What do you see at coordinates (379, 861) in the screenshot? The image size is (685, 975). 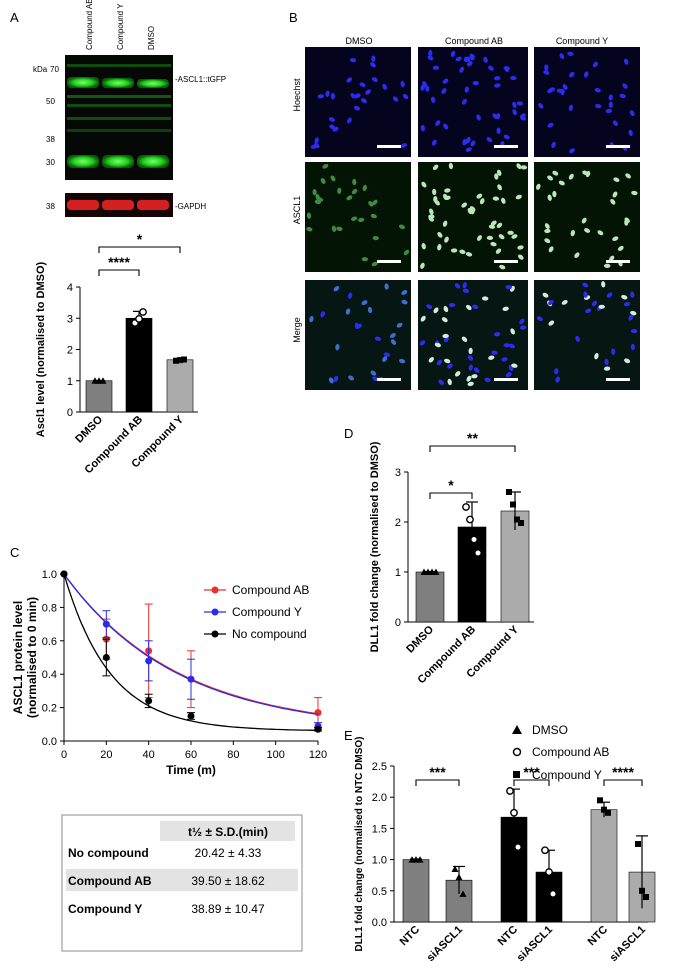 I see `y-tick-label: 1.0` at bounding box center [379, 861].